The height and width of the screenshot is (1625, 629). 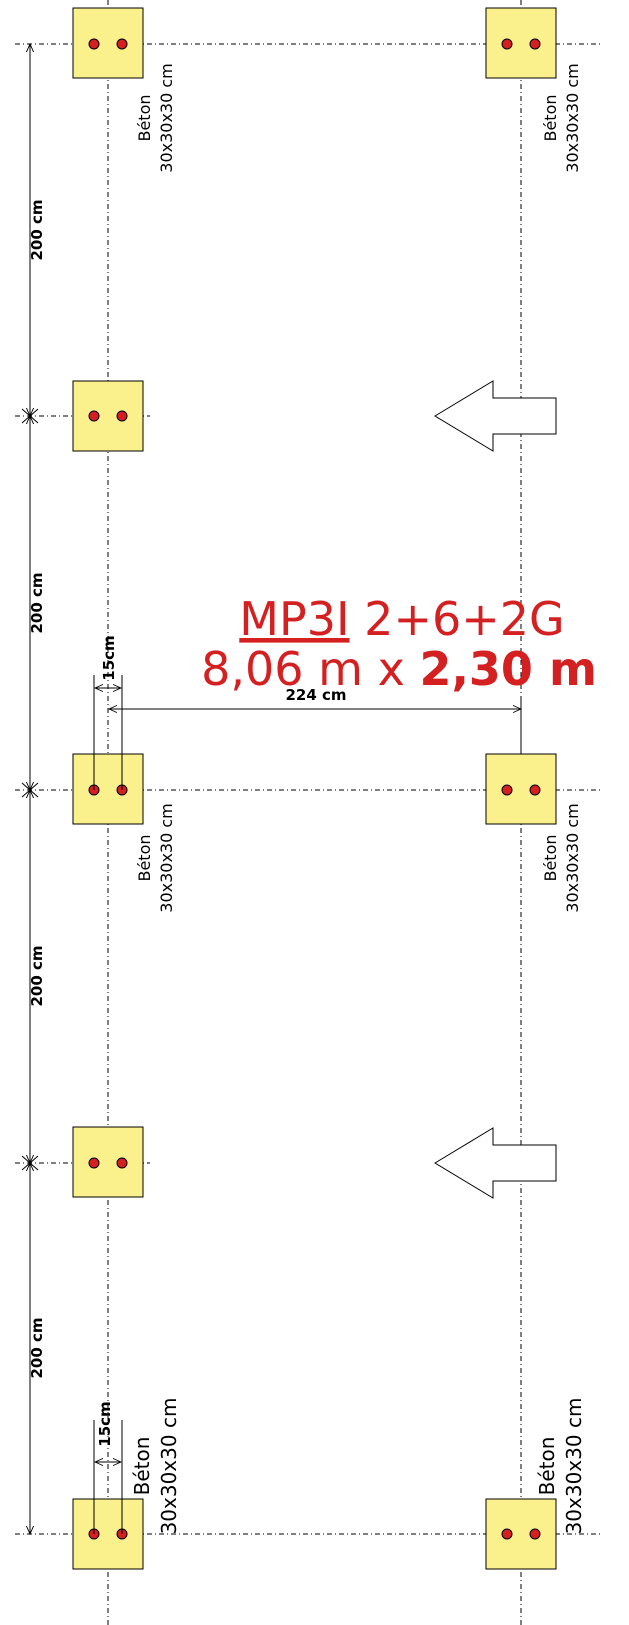 I want to click on material-label-left-1: Béton 30x30x30 cm, so click(x=155, y=117).